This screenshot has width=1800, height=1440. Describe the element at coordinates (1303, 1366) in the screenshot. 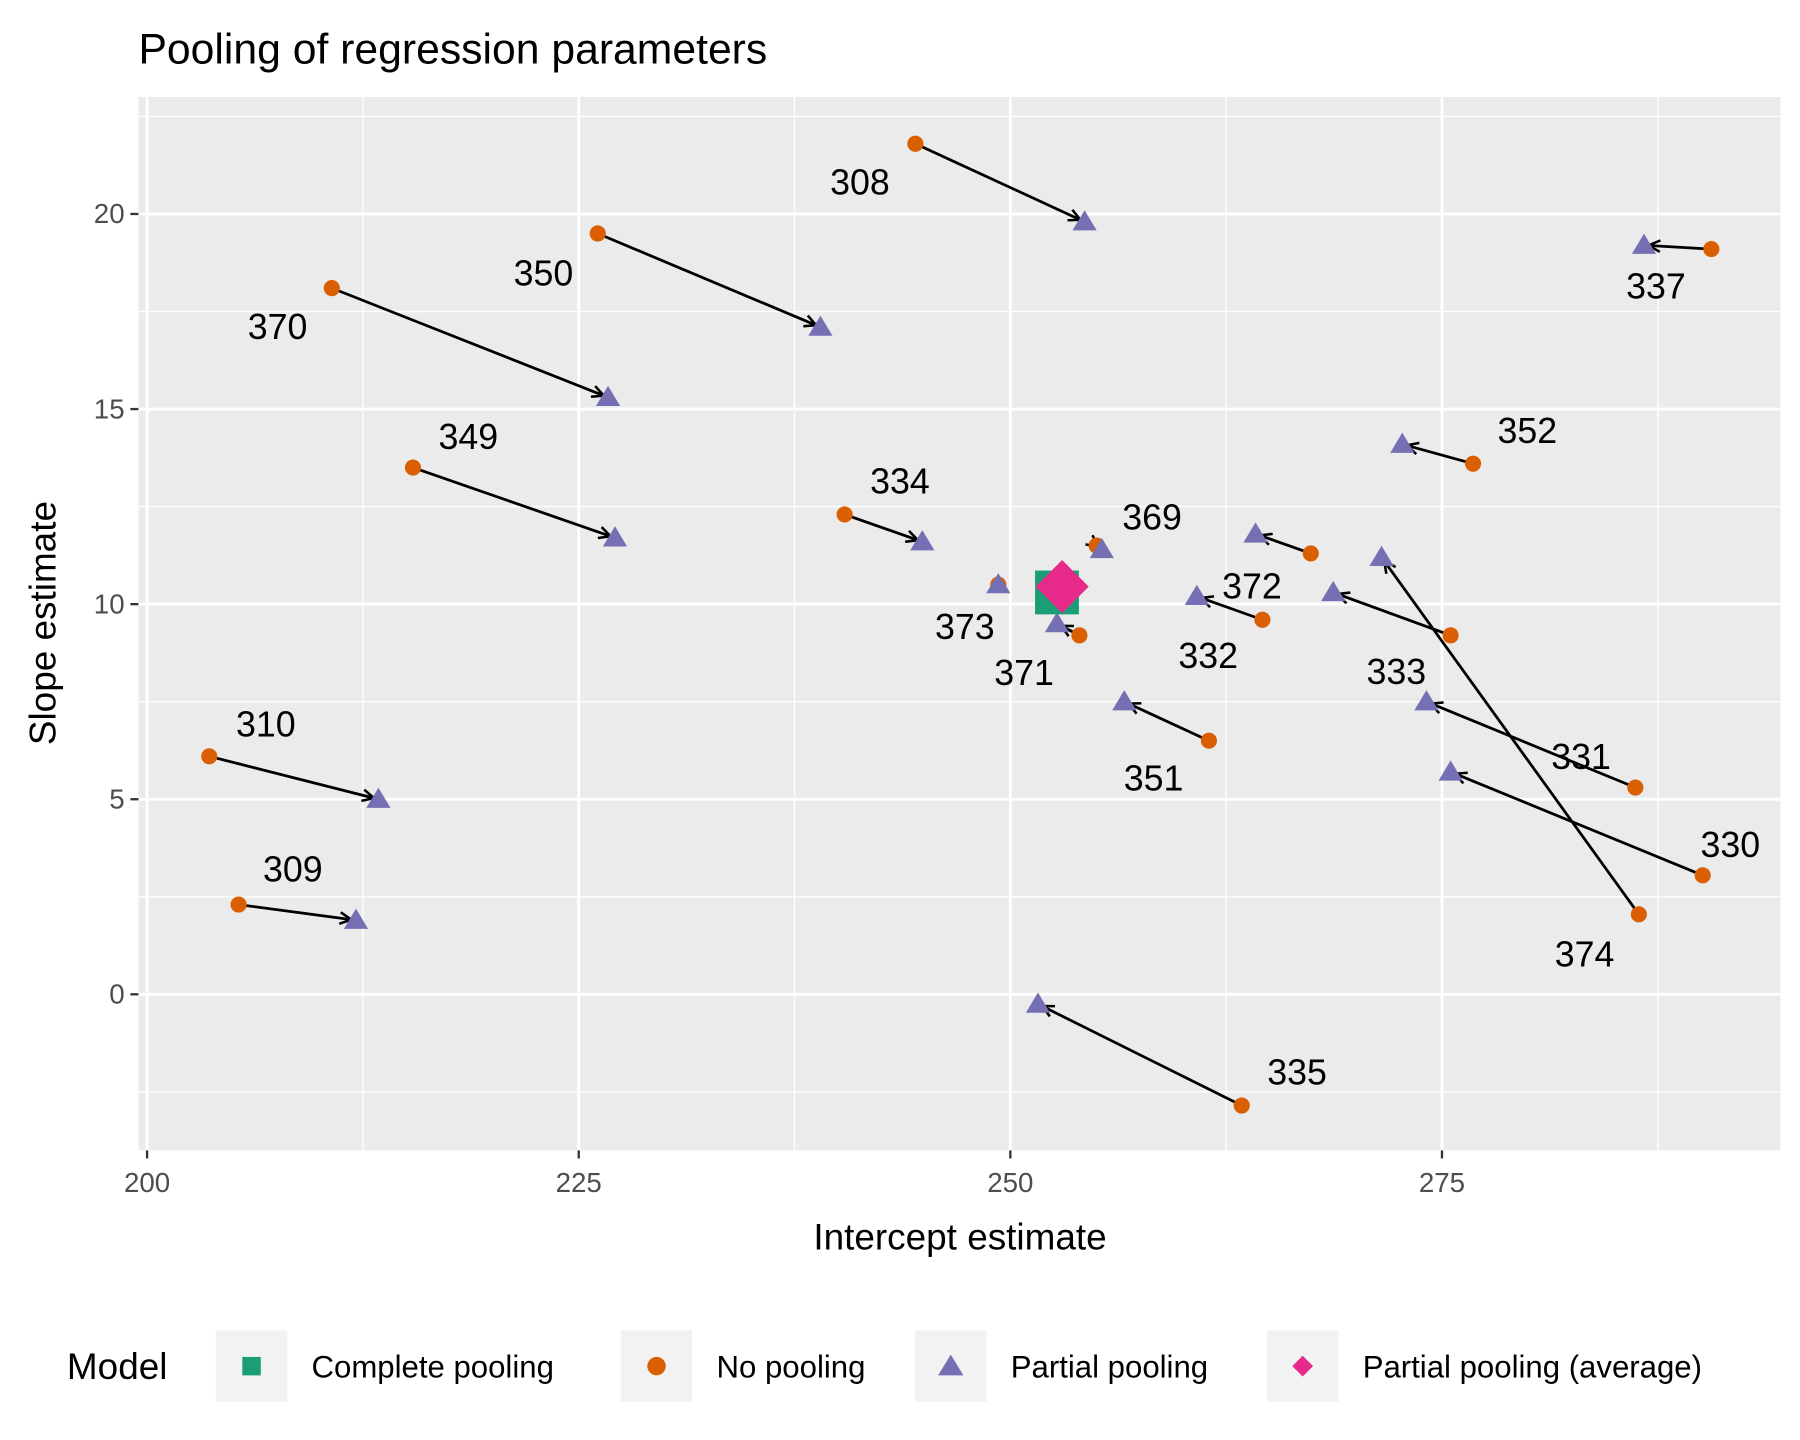

I see `legend-diamond-icon` at that location.